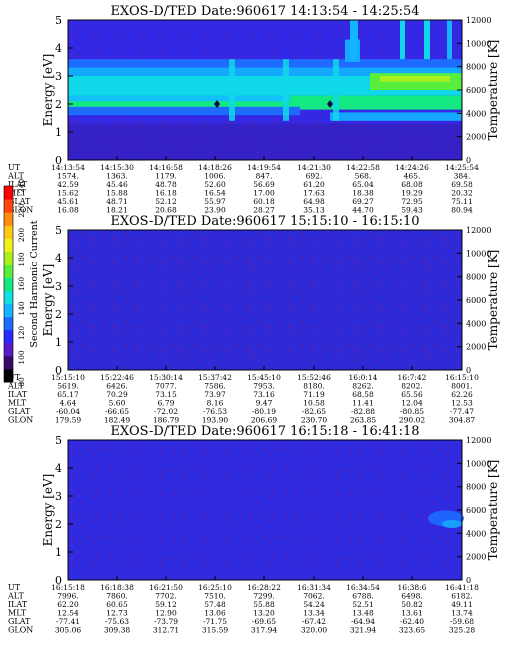 This screenshot has height=649, width=505. What do you see at coordinates (363, 394) in the screenshot?
I see `table-cell: 68.58` at bounding box center [363, 394].